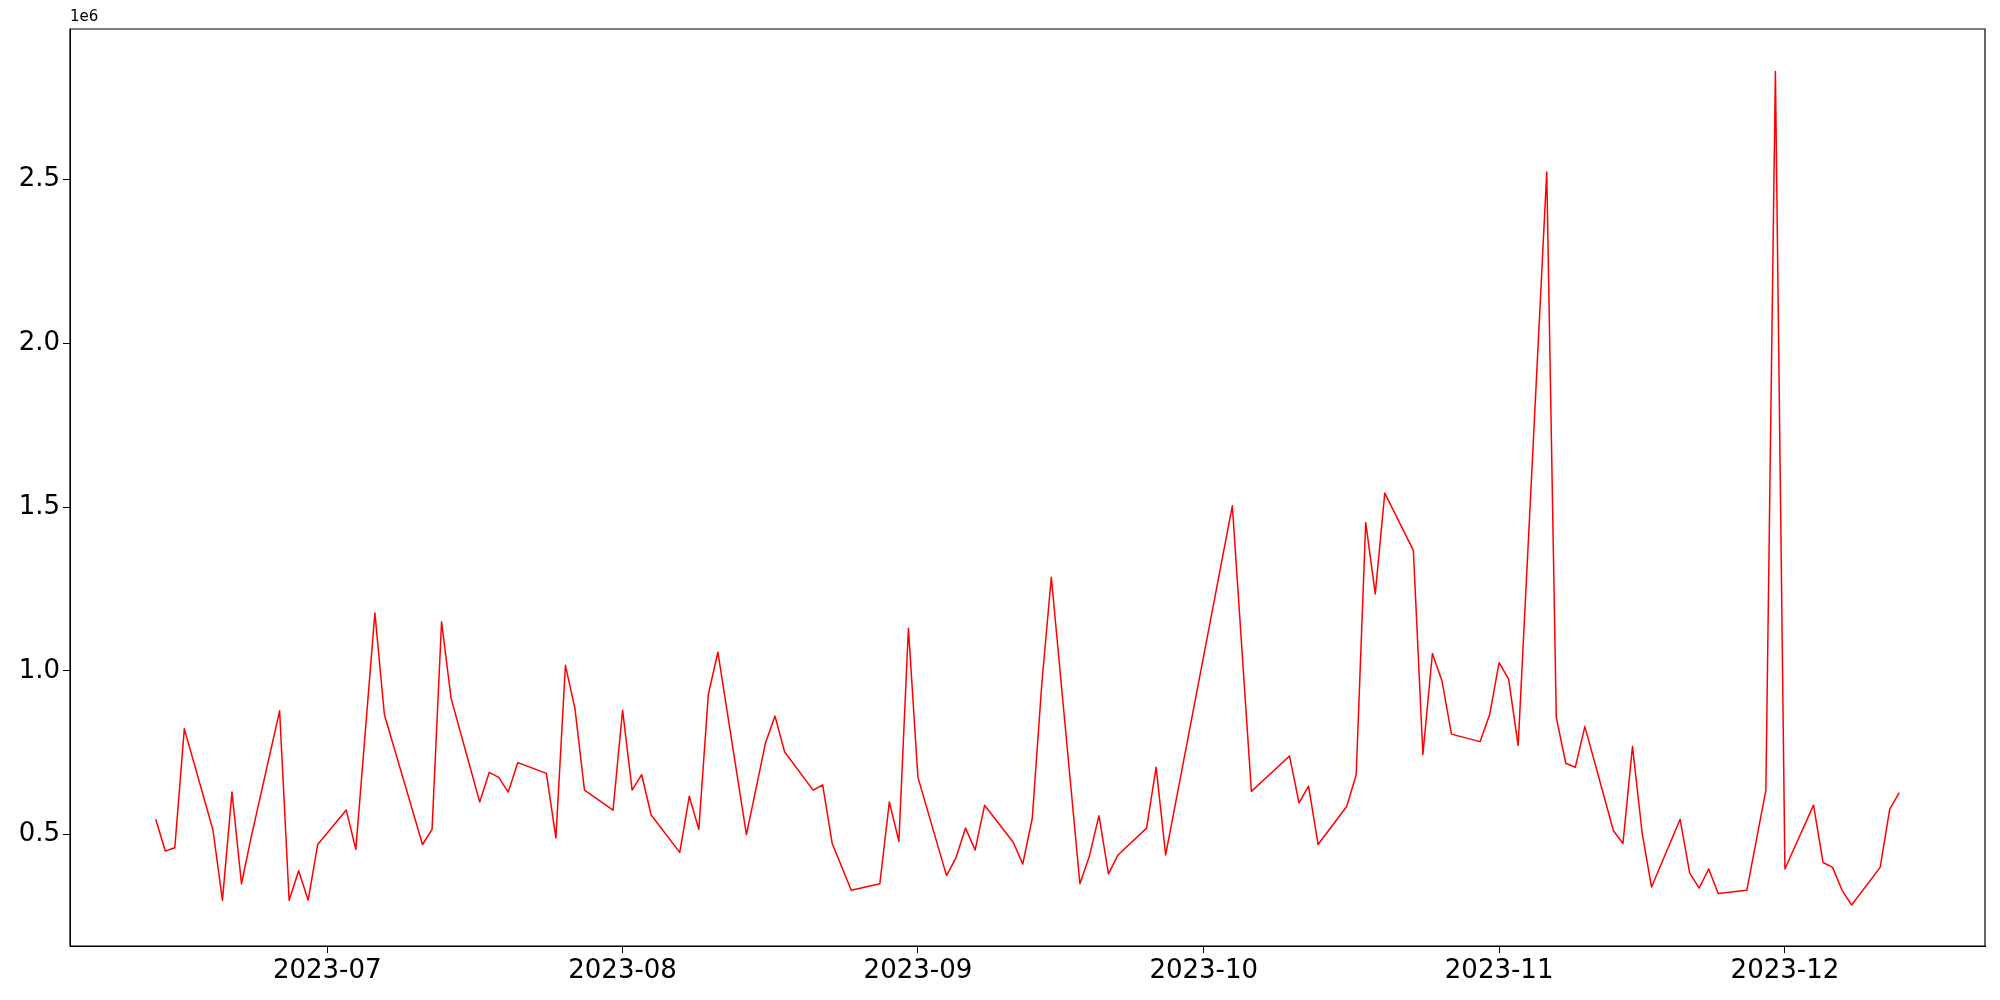 The width and height of the screenshot is (2000, 1000). Describe the element at coordinates (39, 504) in the screenshot. I see `y-tick-label: 1.5` at that location.